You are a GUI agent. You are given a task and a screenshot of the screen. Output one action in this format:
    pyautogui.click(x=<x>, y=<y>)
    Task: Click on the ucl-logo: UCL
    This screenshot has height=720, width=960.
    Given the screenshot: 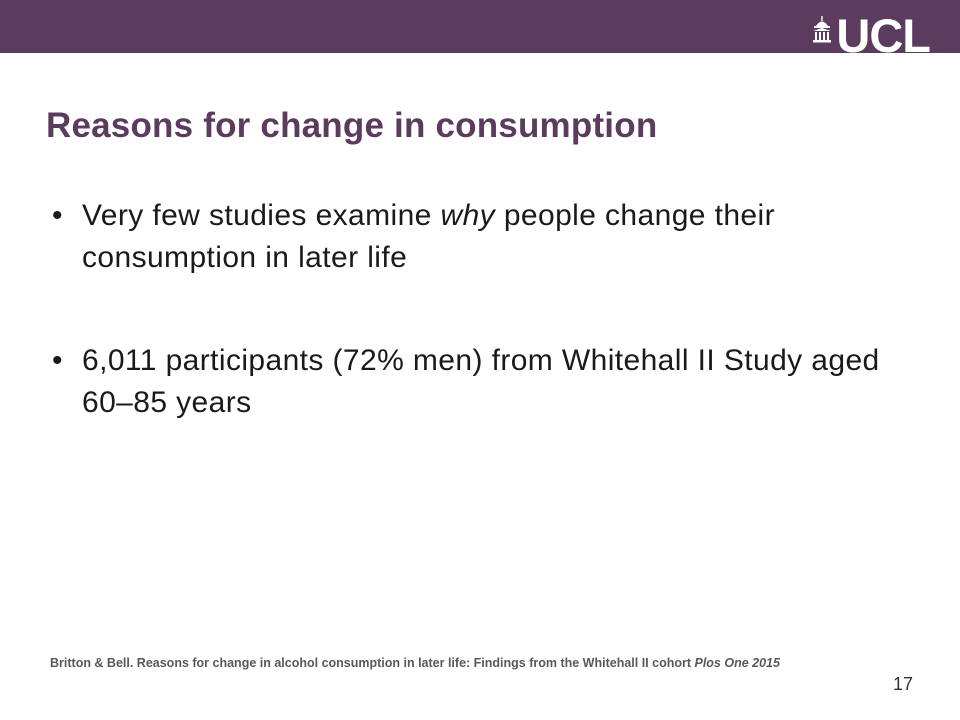 What is the action you would take?
    pyautogui.click(x=871, y=35)
    